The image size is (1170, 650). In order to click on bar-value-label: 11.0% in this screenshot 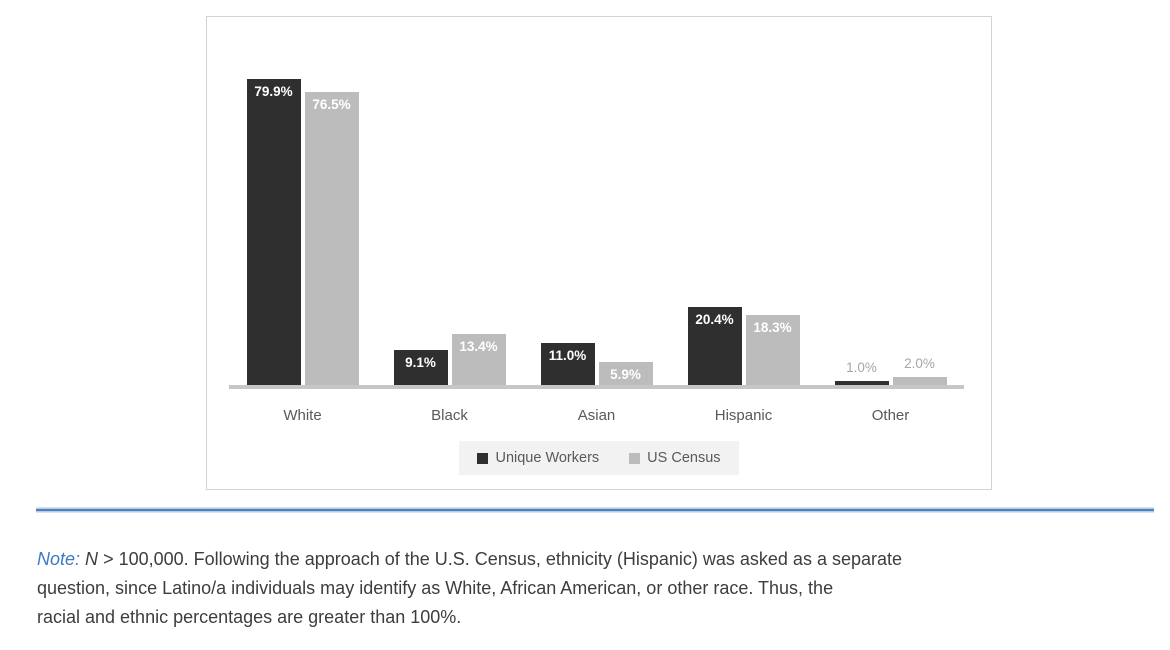, I will do `click(567, 355)`.